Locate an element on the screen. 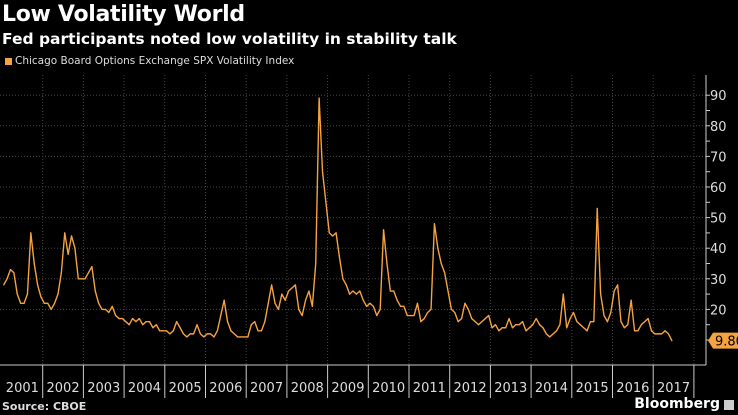  last-value-label: 9.80 is located at coordinates (726, 342).